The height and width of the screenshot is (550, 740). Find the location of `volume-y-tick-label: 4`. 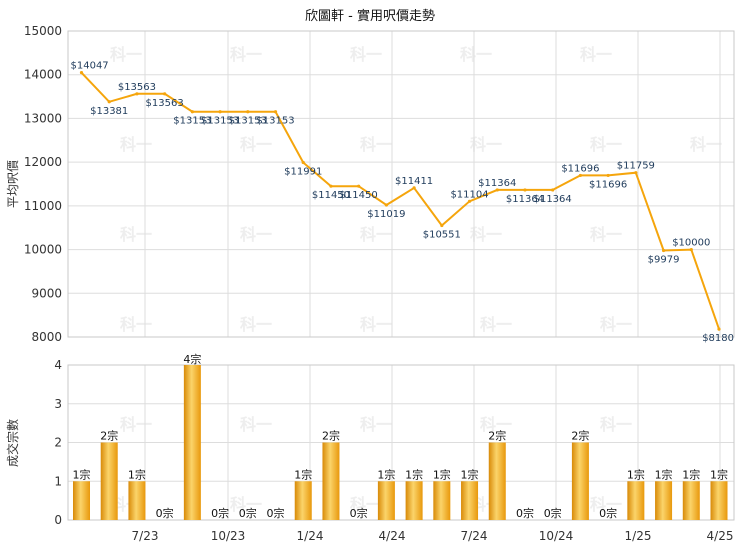

volume-y-tick-label: 4 is located at coordinates (58, 365).